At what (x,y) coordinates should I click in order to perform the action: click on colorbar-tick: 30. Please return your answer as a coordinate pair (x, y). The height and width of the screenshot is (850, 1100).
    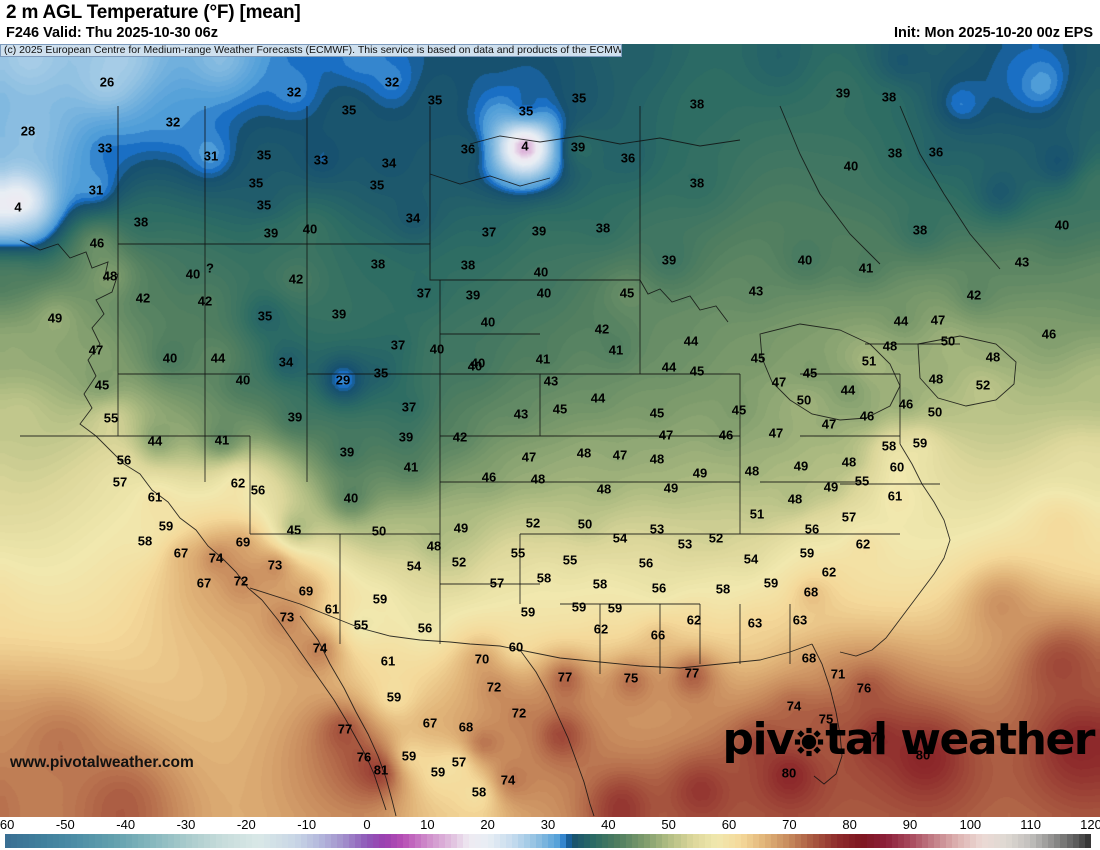
    Looking at the image, I should click on (548, 824).